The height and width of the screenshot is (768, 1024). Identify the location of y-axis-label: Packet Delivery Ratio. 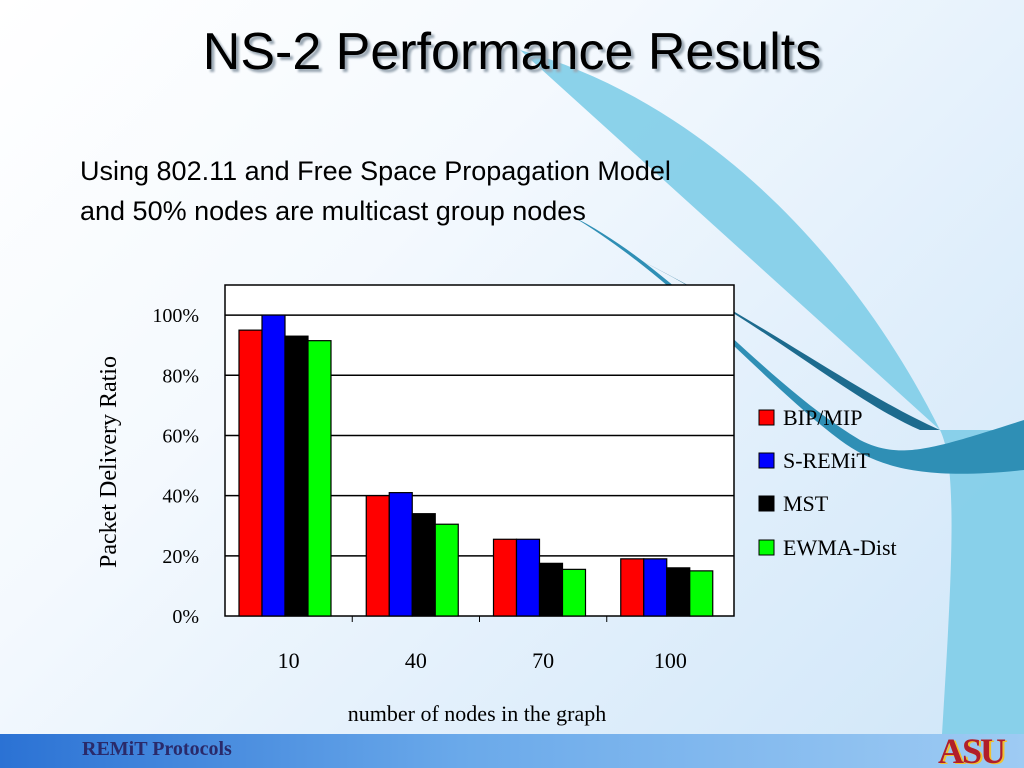
(109, 462).